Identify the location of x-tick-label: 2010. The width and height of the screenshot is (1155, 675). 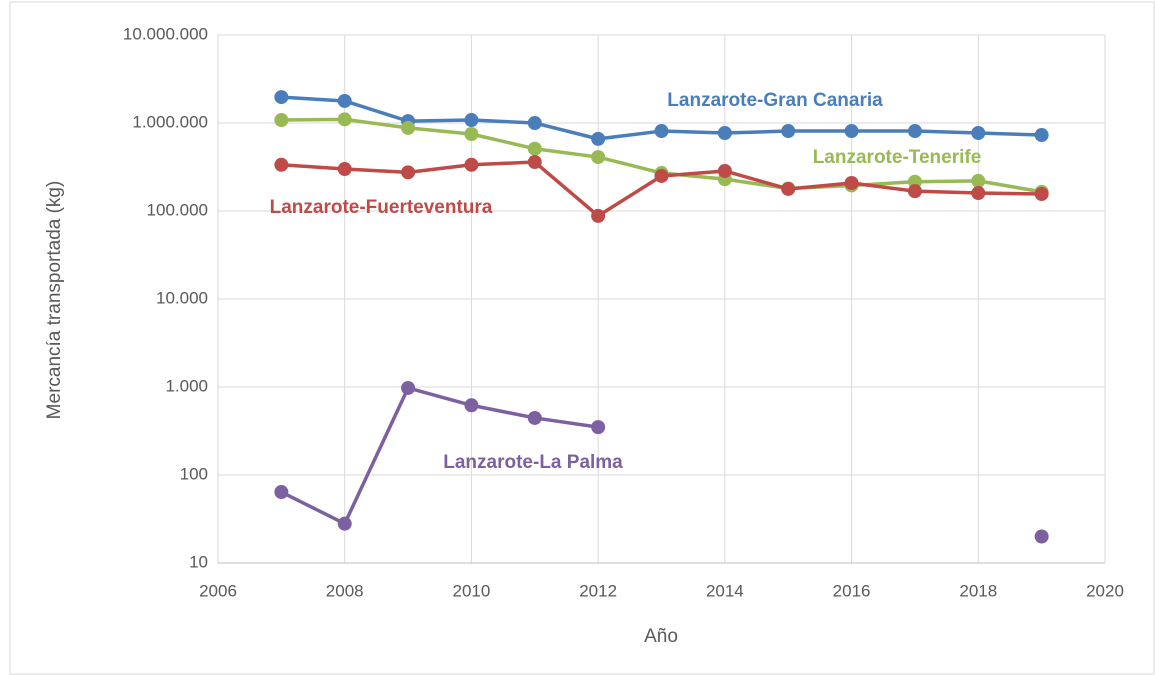
(472, 590).